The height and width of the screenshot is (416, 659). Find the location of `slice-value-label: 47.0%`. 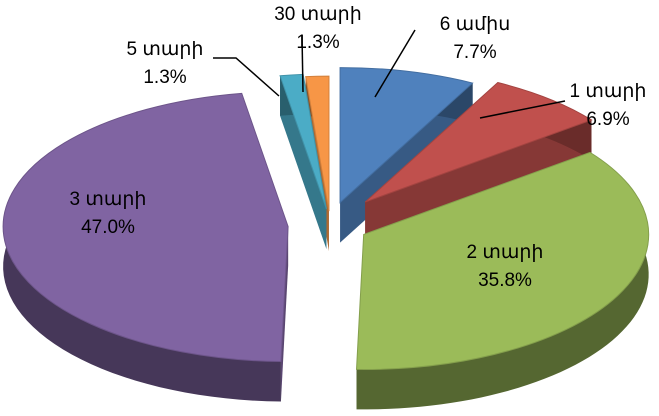

slice-value-label: 47.0% is located at coordinates (108, 227).